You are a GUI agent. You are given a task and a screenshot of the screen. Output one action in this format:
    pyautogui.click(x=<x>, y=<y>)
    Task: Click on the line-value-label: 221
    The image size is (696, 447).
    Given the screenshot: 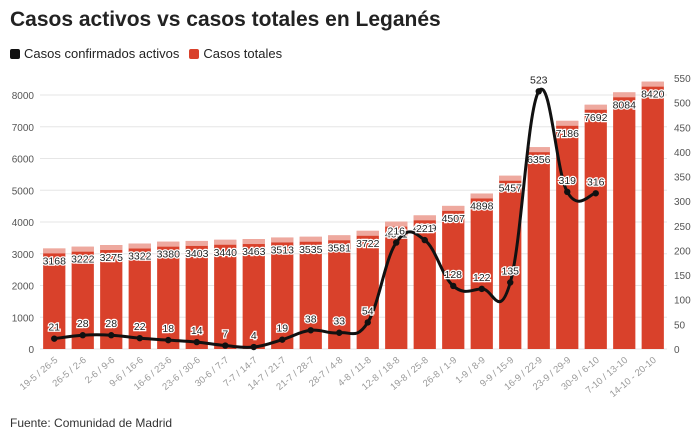 What is the action you would take?
    pyautogui.click(x=425, y=229)
    